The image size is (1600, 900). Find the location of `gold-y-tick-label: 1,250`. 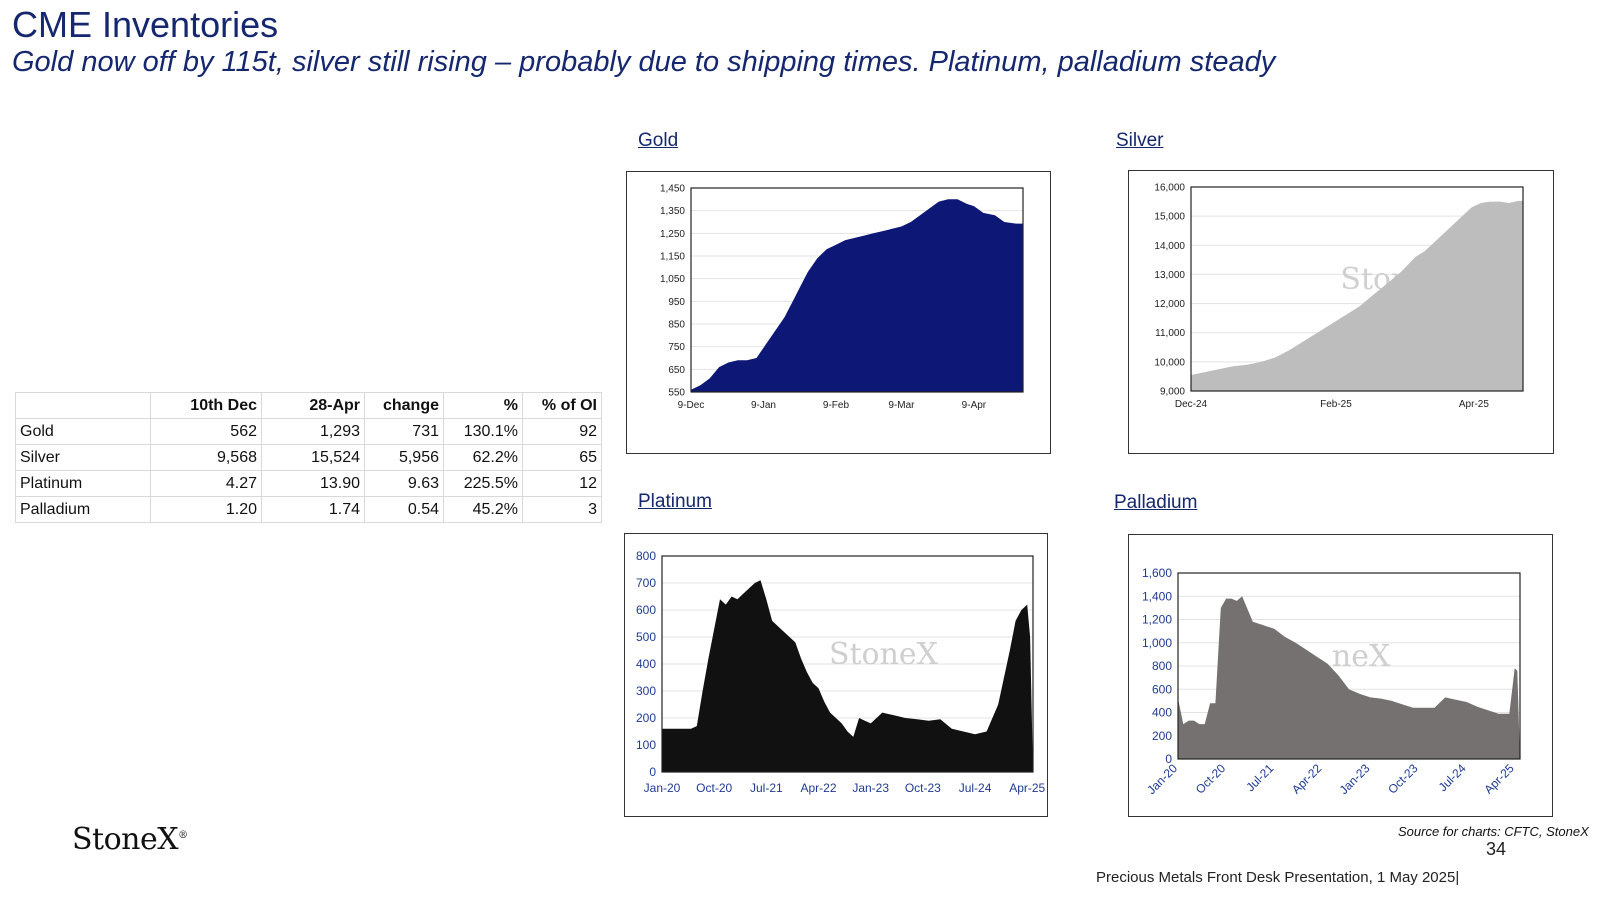

gold-y-tick-label: 1,250 is located at coordinates (672, 234).